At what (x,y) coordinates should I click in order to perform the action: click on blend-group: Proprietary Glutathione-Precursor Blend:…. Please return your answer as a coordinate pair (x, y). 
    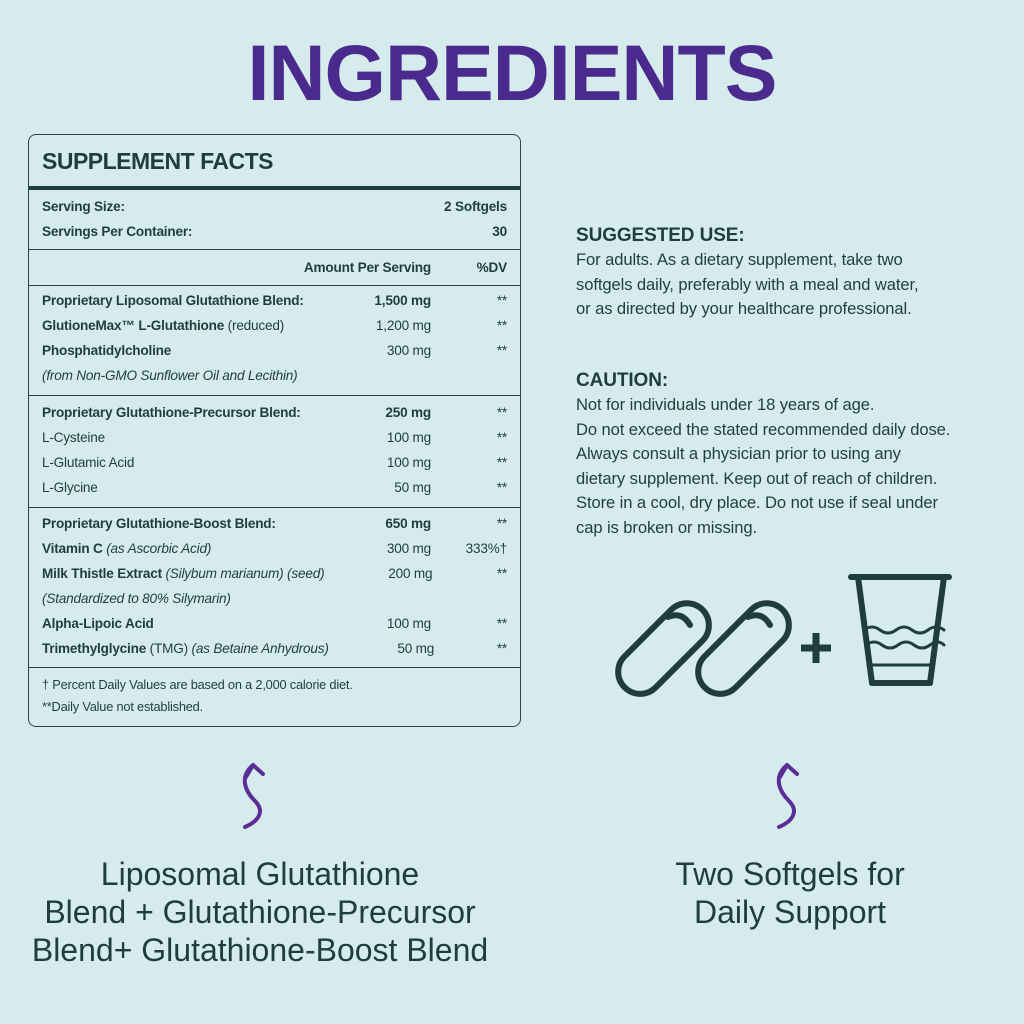
    Looking at the image, I should click on (274, 452).